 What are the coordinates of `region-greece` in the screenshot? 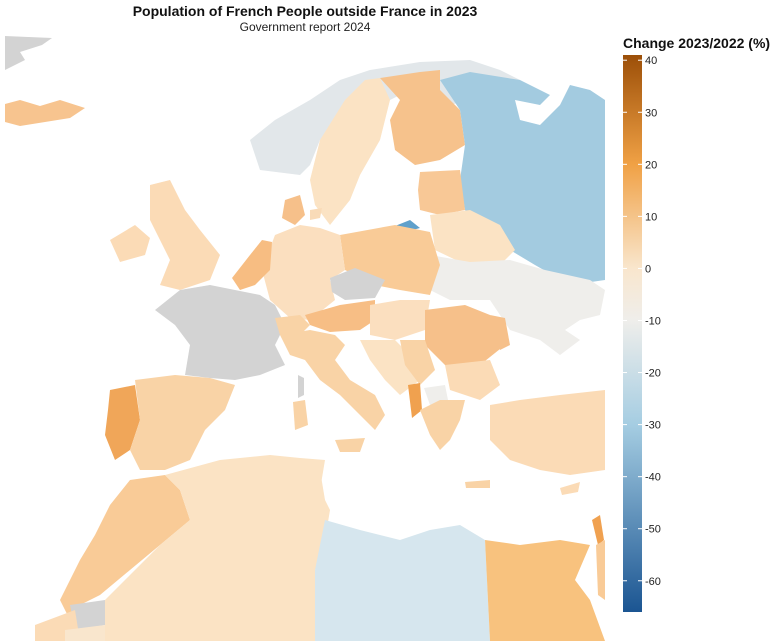 It's located at (442, 425).